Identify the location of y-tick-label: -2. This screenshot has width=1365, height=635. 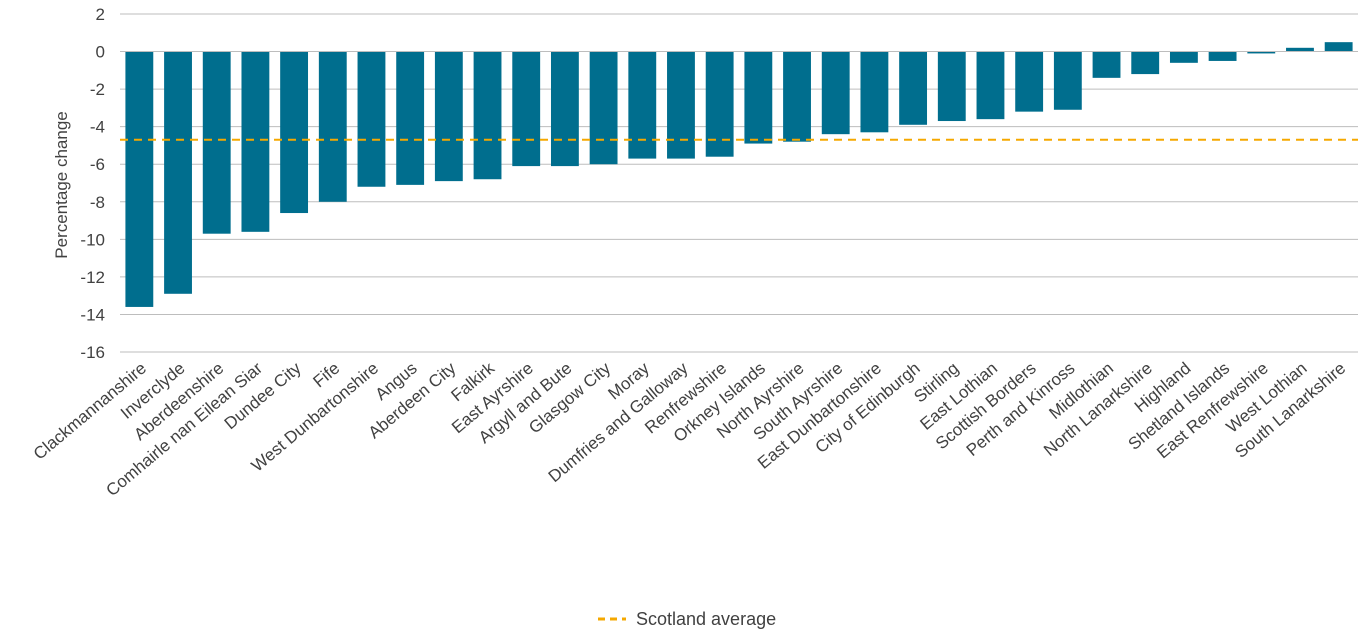
(97, 89).